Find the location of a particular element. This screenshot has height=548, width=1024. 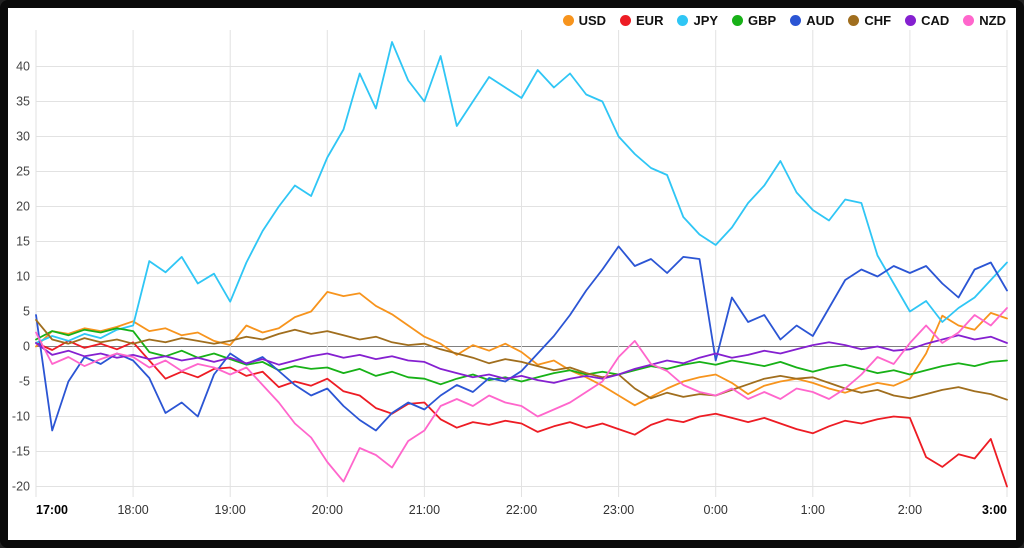

x-tick-label: 23:00 is located at coordinates (618, 510).